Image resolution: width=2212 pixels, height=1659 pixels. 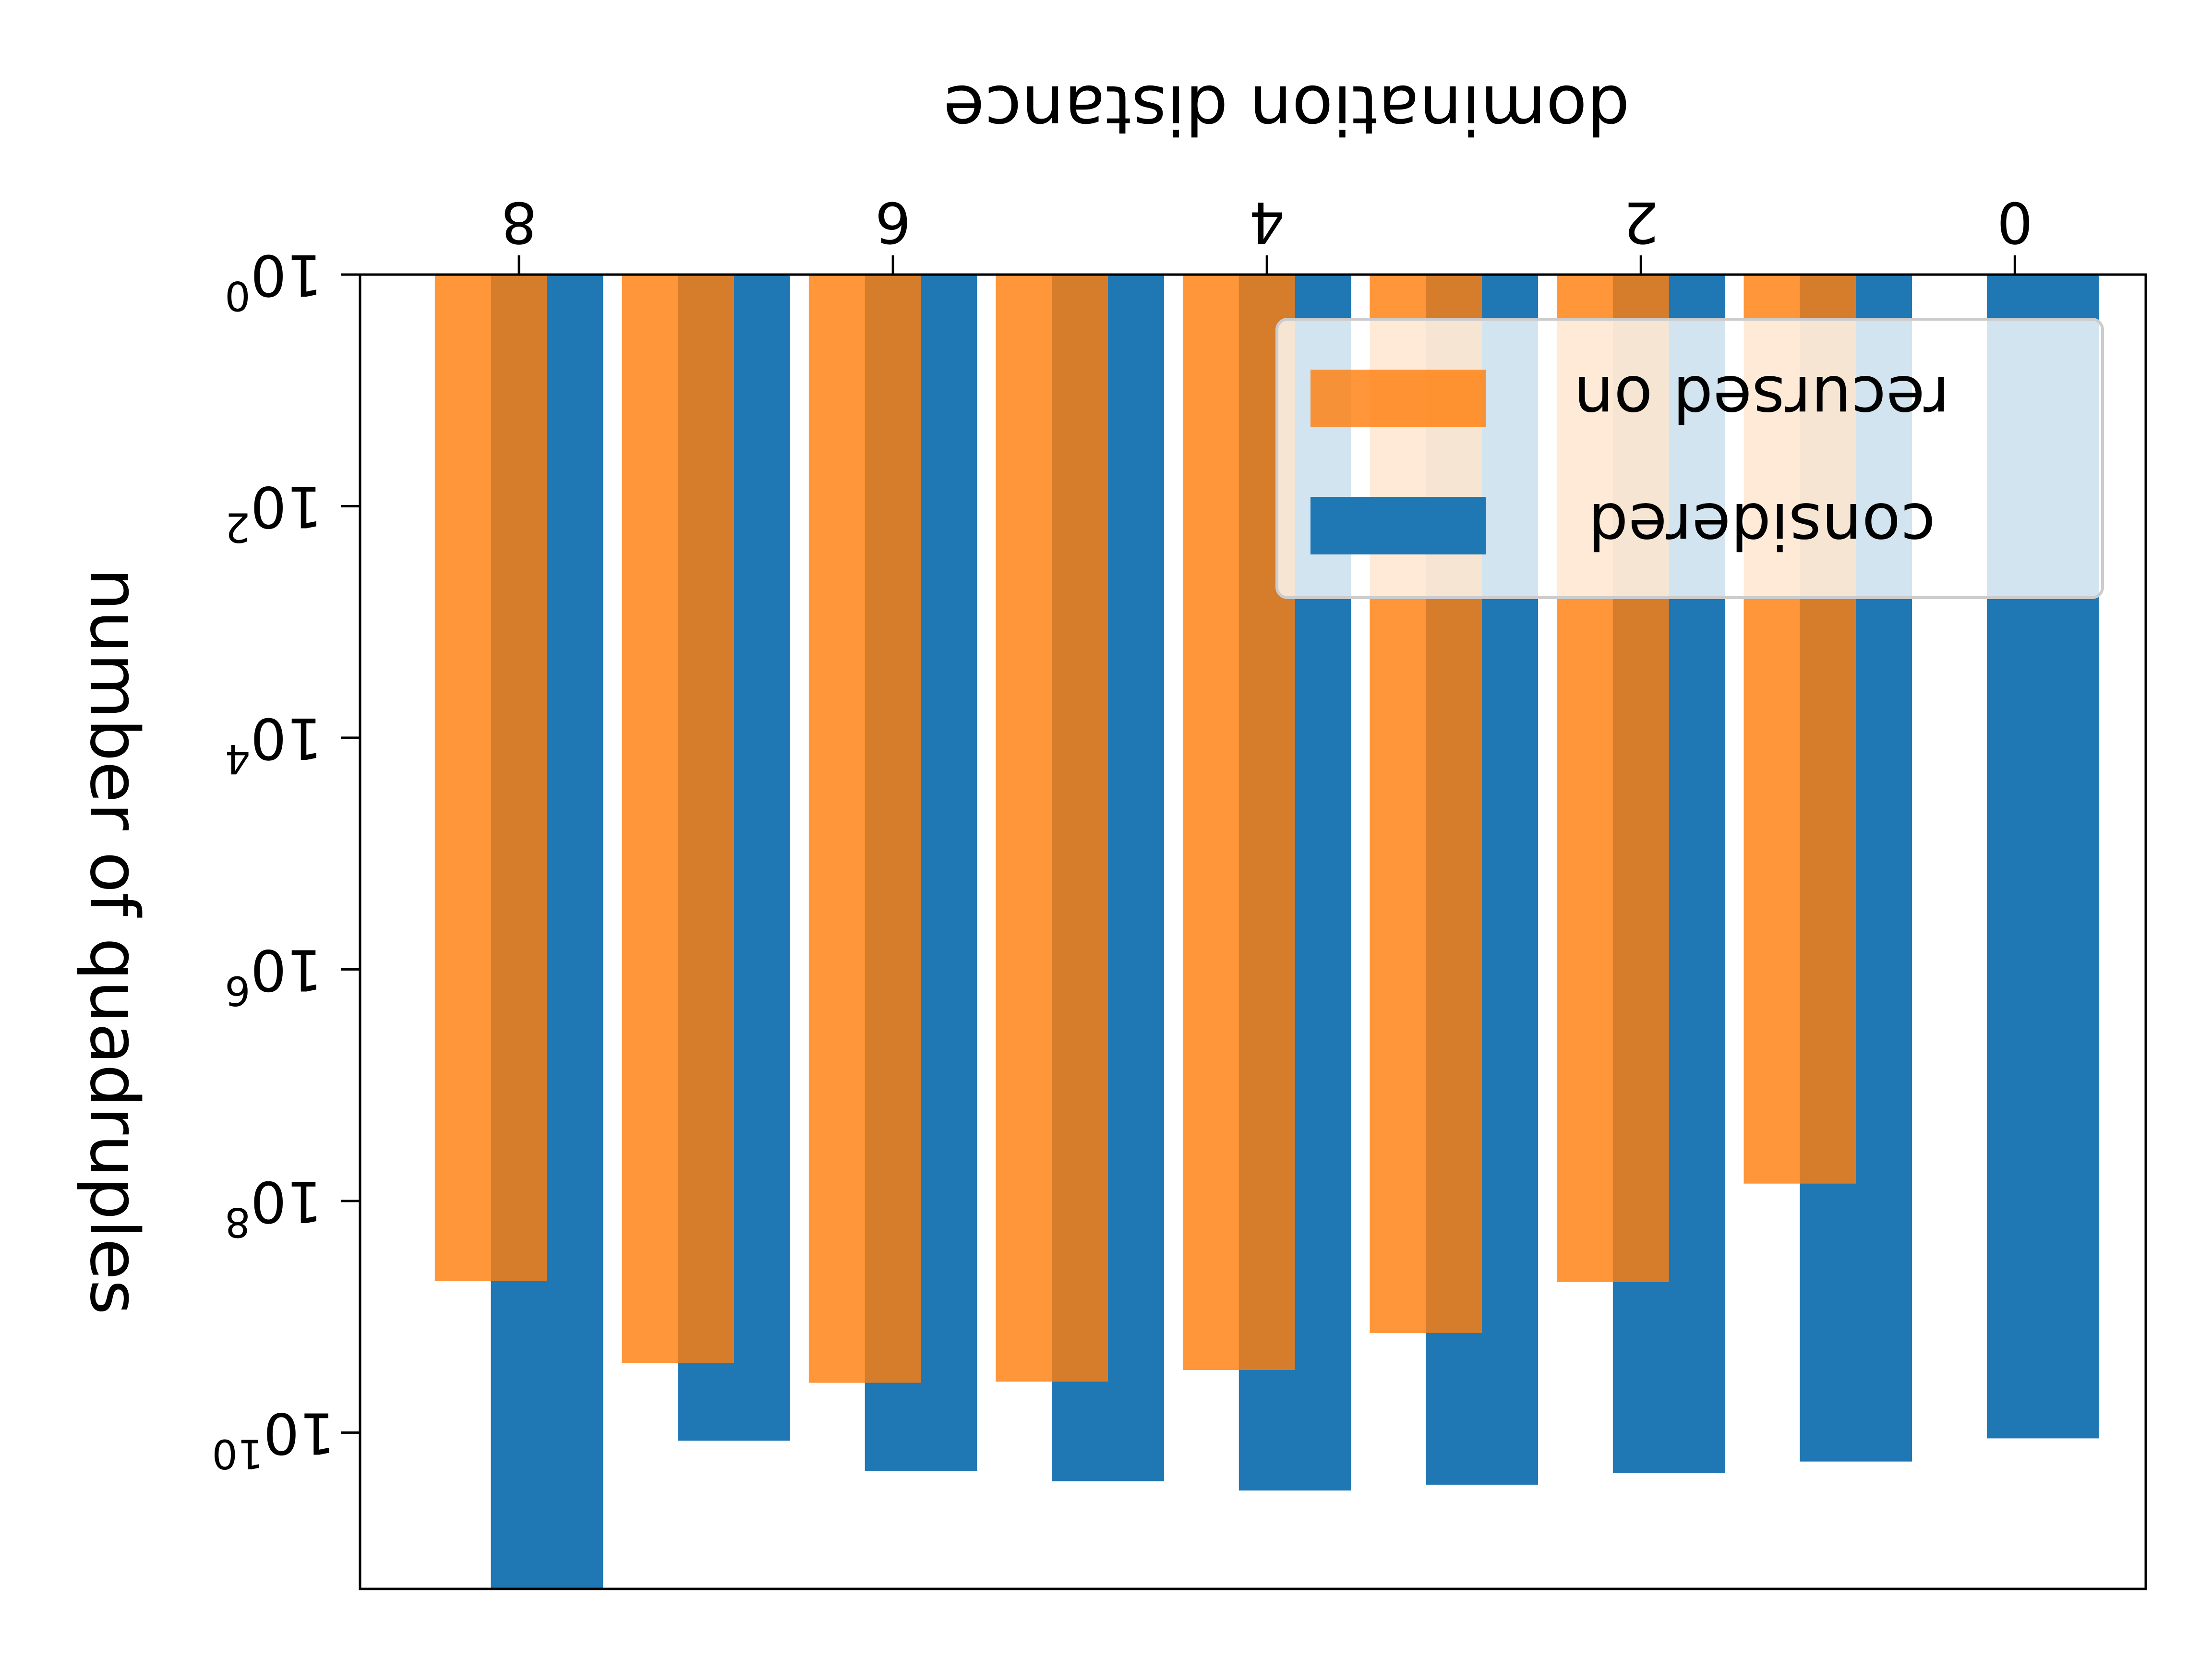 I want to click on y-tick-label-4: 10⁴, so click(x=274, y=743).